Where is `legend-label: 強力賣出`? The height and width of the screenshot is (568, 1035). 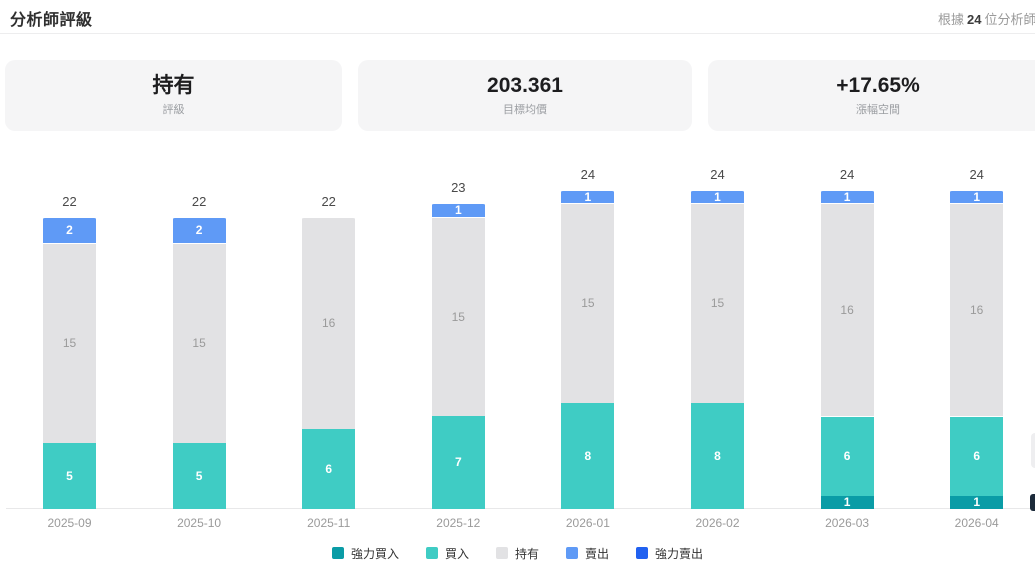 legend-label: 強力賣出 is located at coordinates (679, 553).